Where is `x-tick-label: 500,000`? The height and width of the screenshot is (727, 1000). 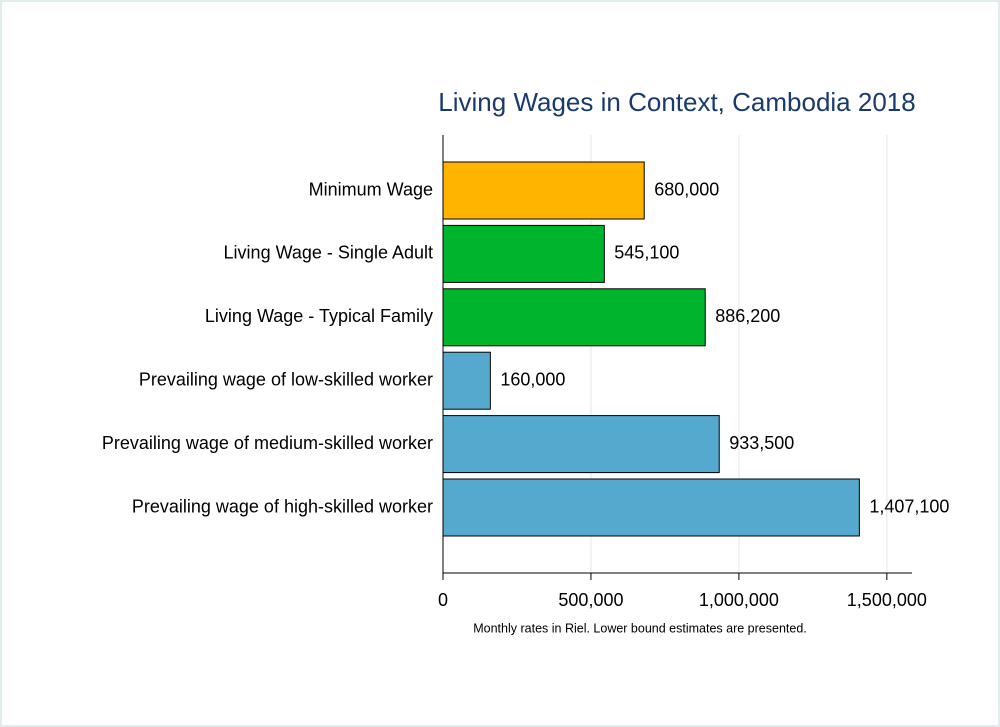
x-tick-label: 500,000 is located at coordinates (590, 600).